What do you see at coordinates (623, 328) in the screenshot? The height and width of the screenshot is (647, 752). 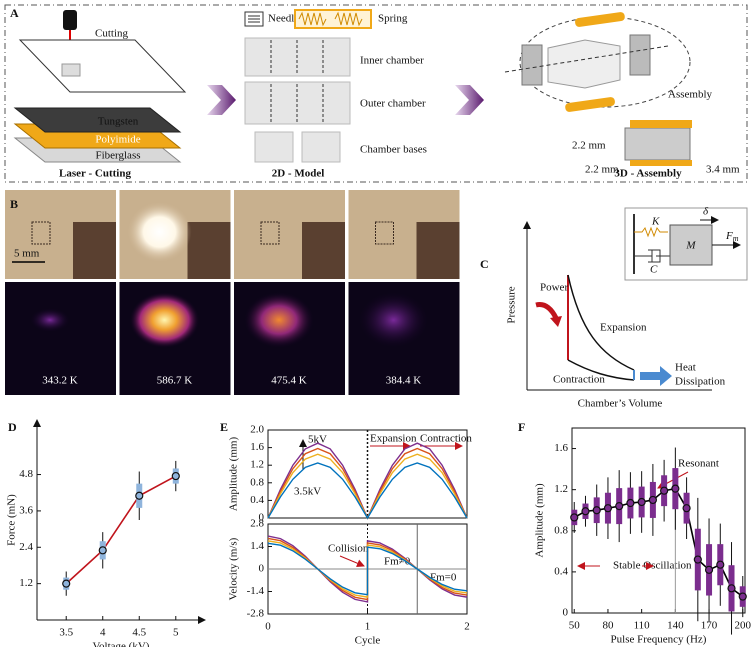 I see `stage-label: Expansion` at bounding box center [623, 328].